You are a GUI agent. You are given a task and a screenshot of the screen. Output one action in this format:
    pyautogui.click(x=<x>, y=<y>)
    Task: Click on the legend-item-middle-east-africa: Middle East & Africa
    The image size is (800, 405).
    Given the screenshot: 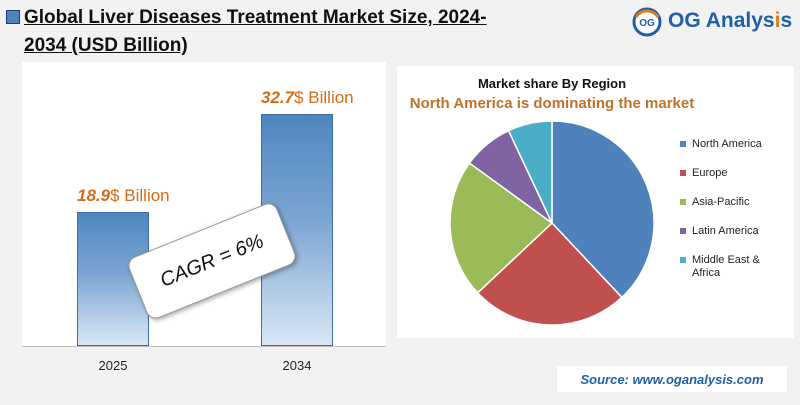 What is the action you would take?
    pyautogui.click(x=735, y=267)
    